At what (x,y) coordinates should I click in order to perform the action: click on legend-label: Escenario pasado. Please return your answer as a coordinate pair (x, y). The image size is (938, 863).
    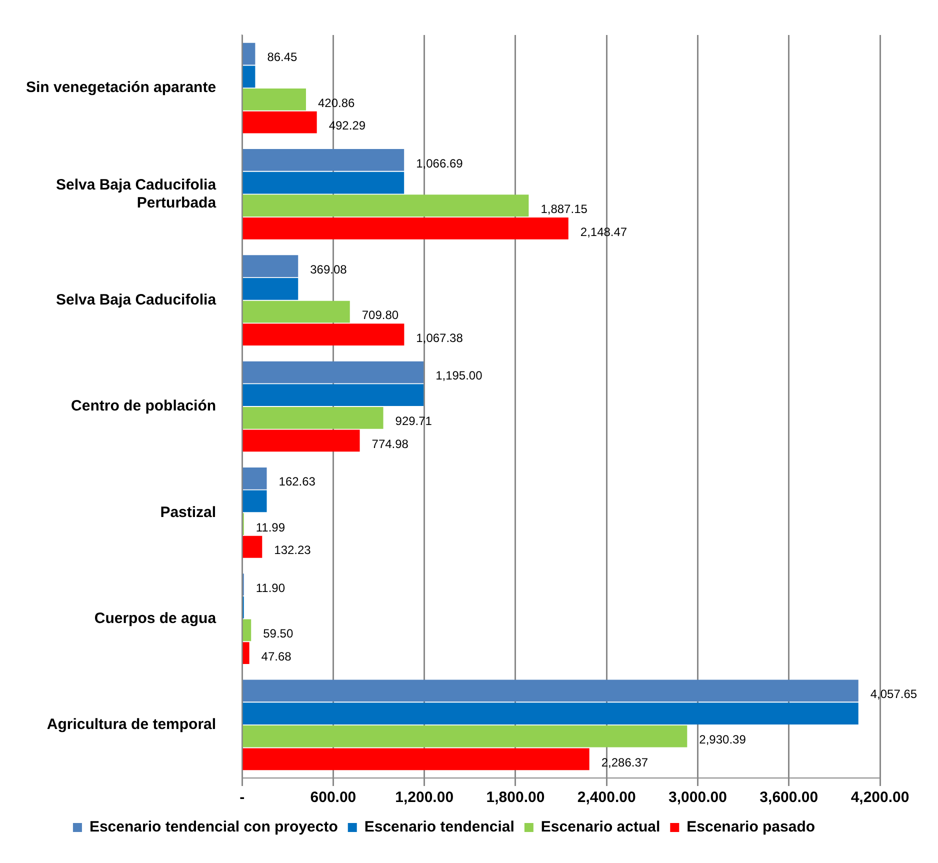
    Looking at the image, I should click on (751, 827).